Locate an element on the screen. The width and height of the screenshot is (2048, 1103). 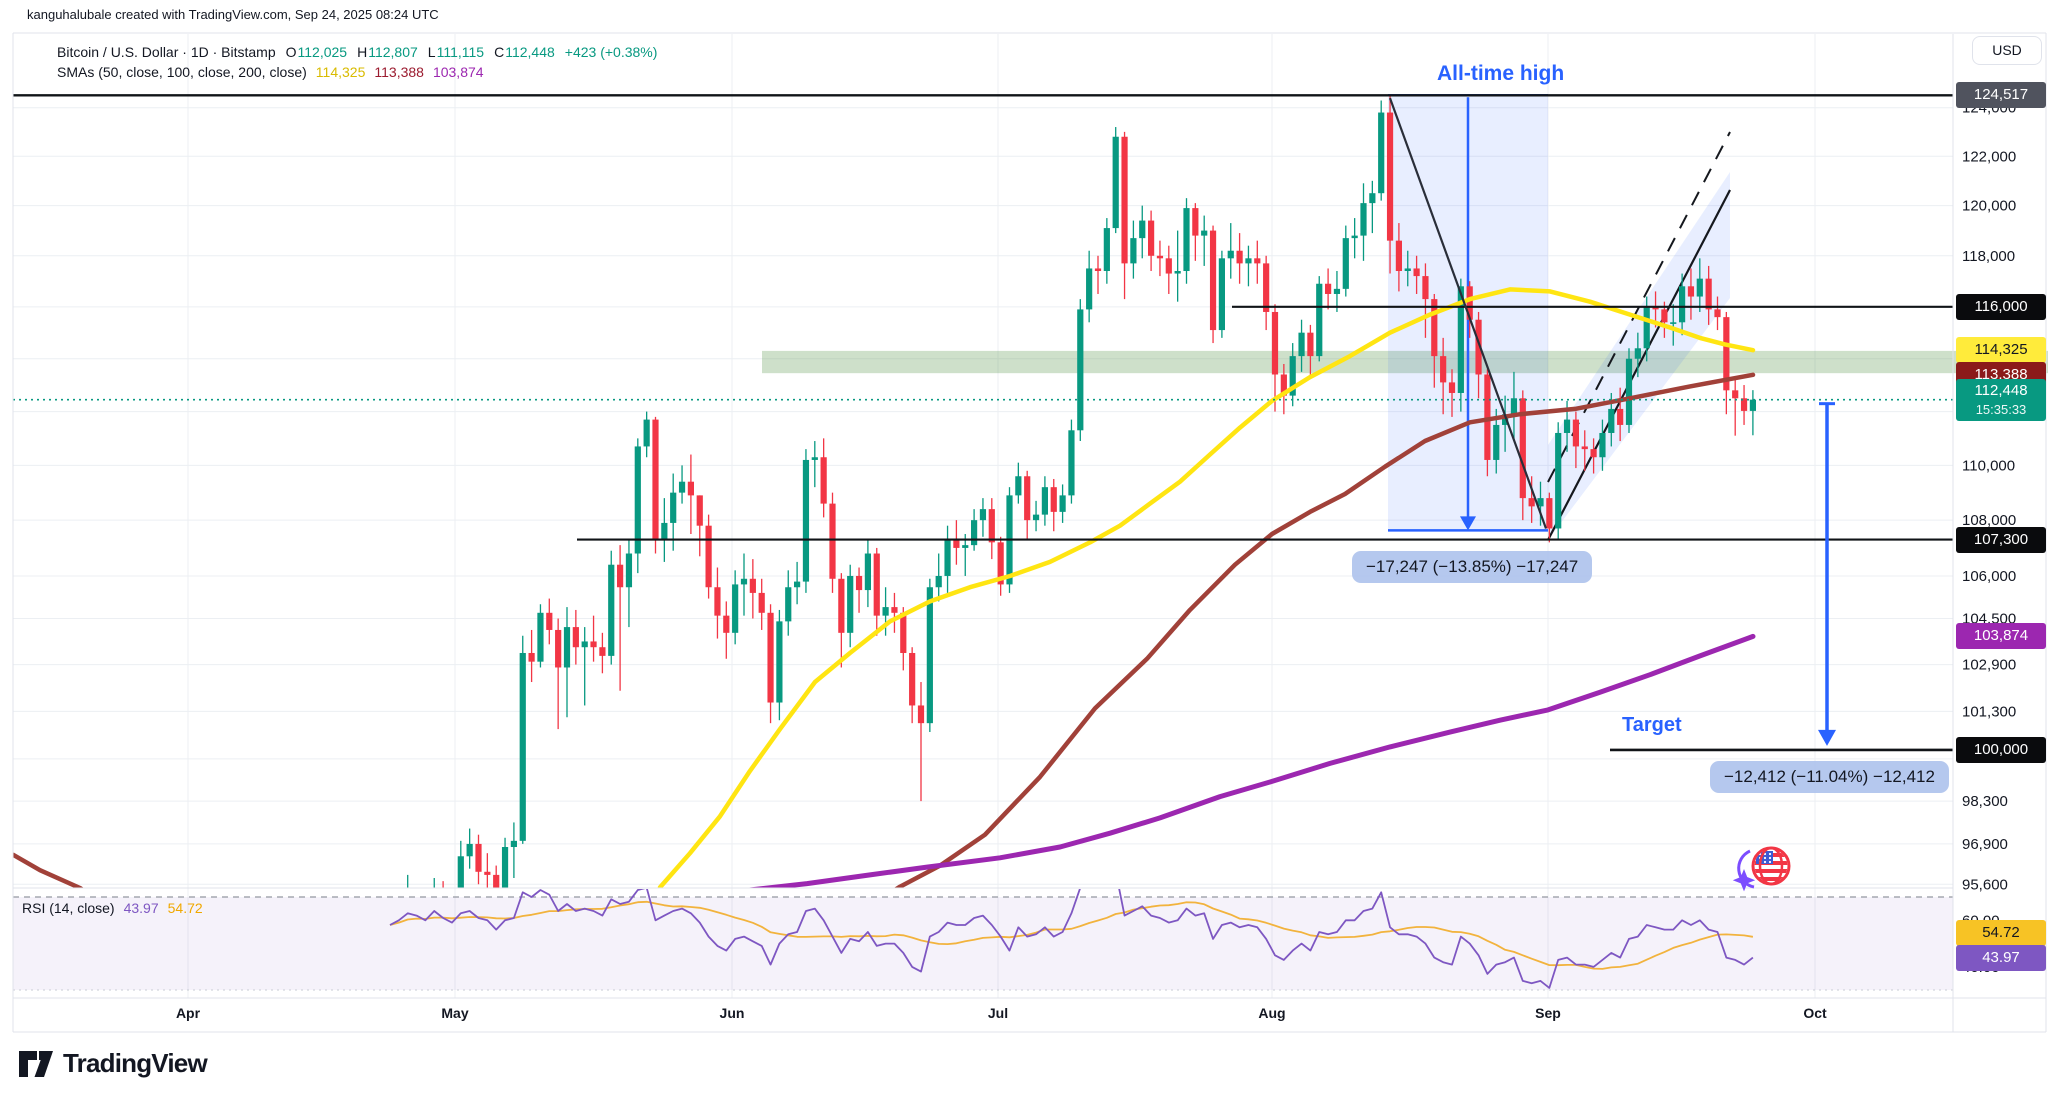
svg-text: 108,000 is located at coordinates (1989, 520).